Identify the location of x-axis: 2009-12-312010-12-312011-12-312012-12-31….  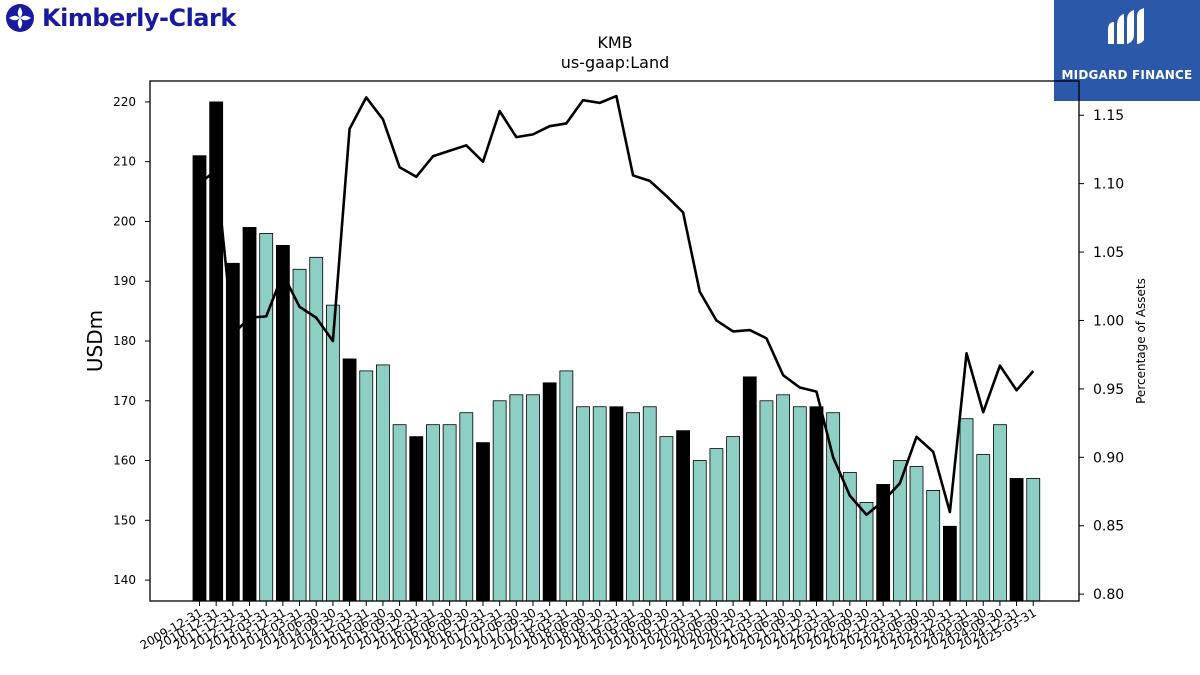
(588, 626).